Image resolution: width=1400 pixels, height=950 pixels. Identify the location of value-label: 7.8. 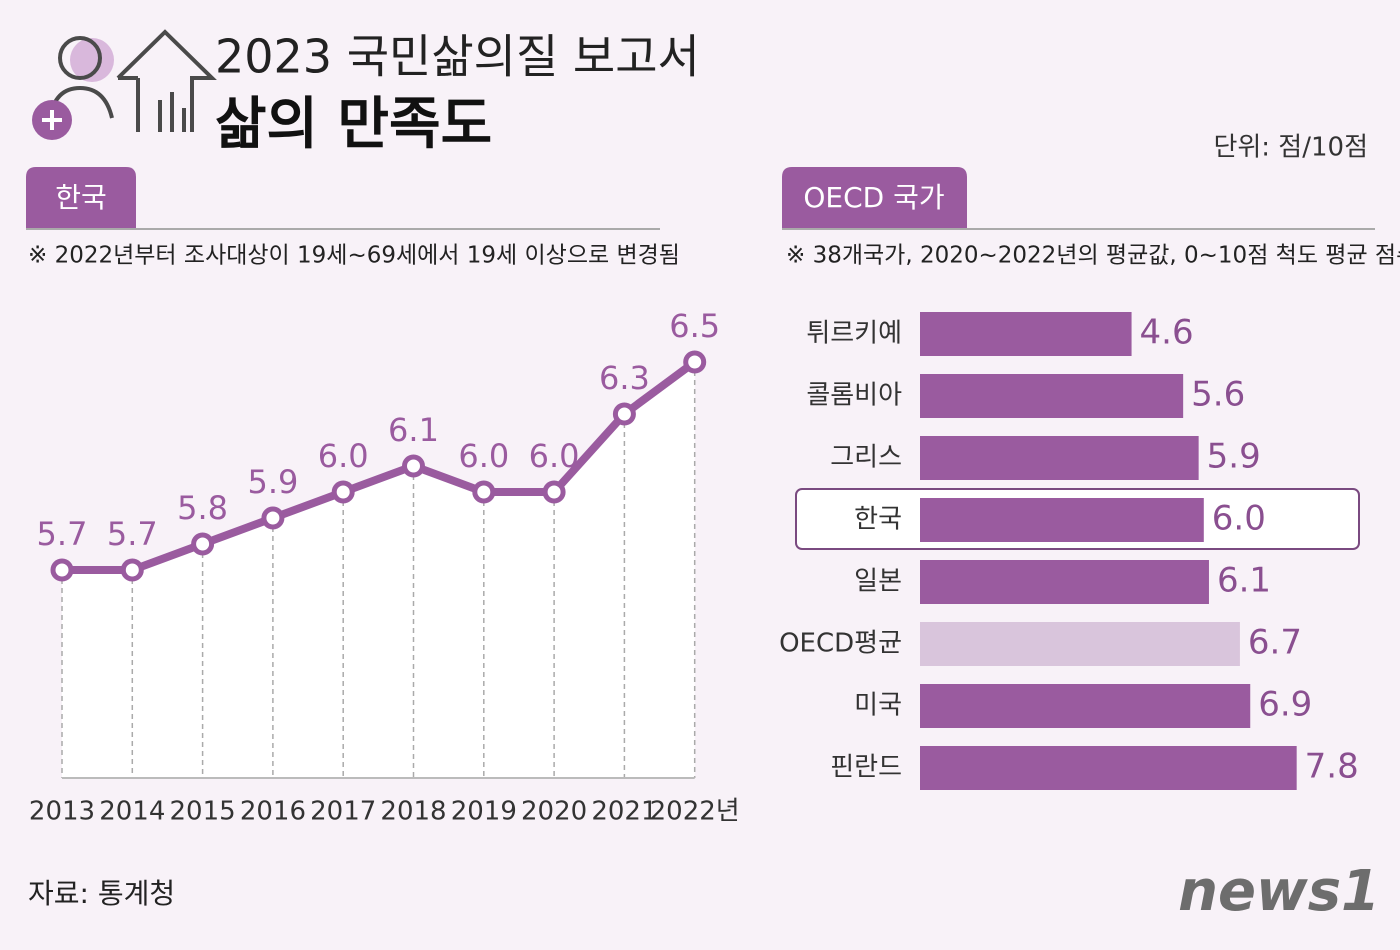
(1332, 767).